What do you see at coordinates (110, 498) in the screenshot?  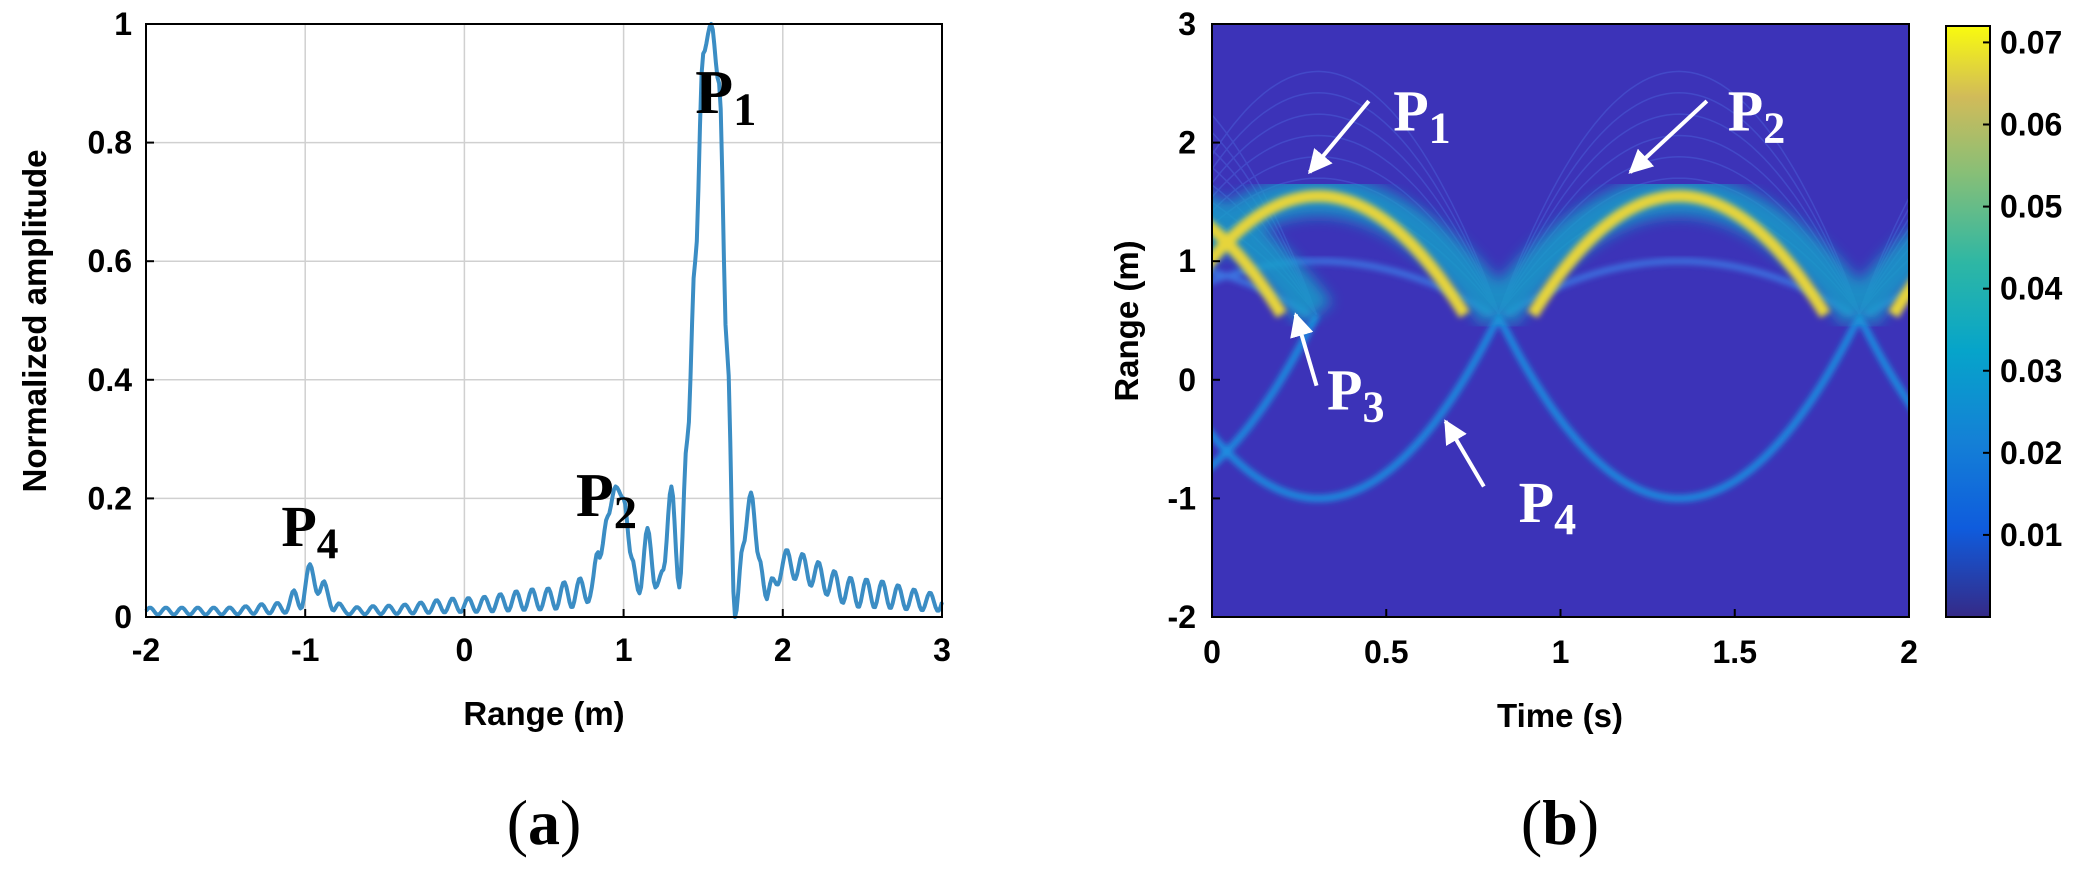 I see `y-tick-label: 0.2` at bounding box center [110, 498].